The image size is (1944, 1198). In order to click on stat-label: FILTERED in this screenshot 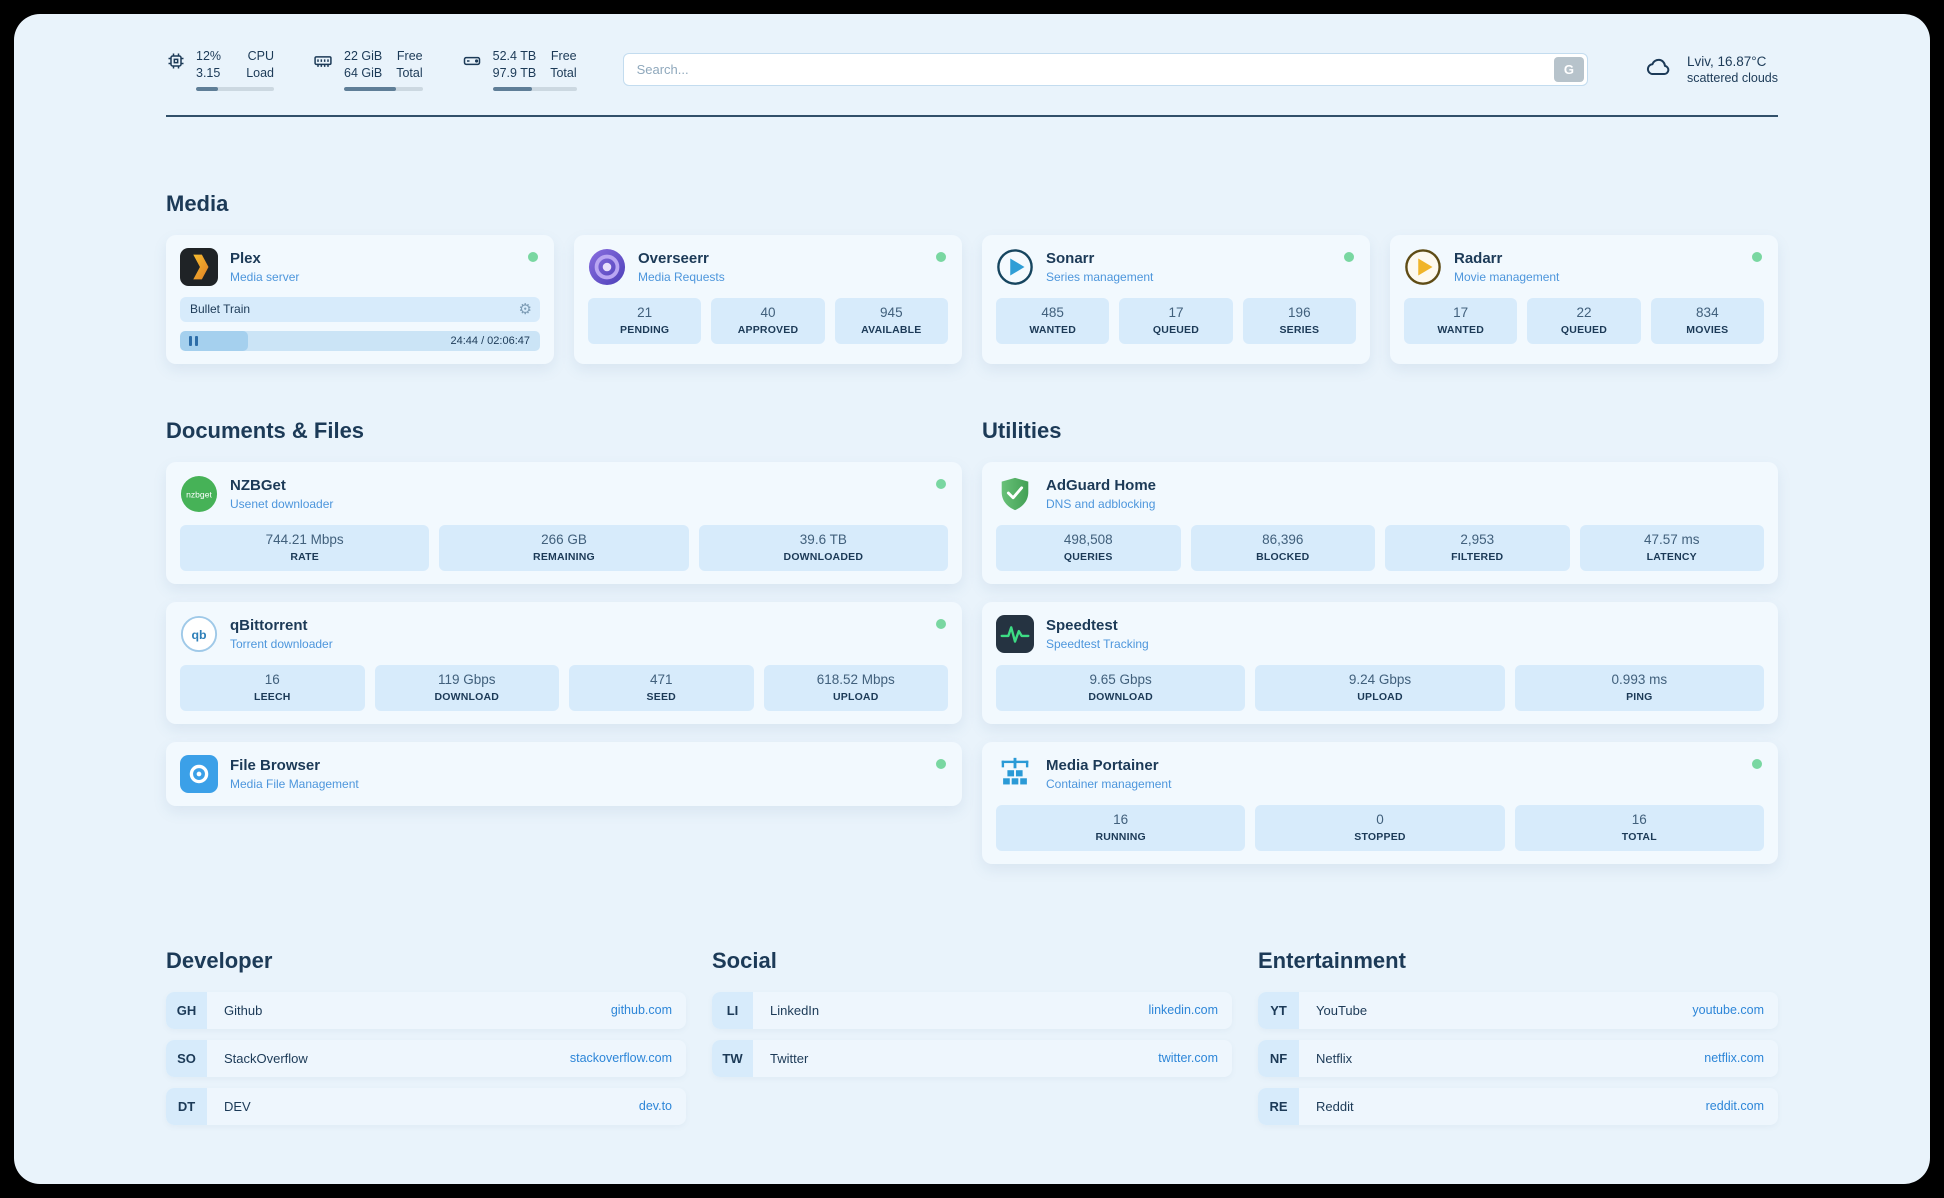, I will do `click(1477, 556)`.